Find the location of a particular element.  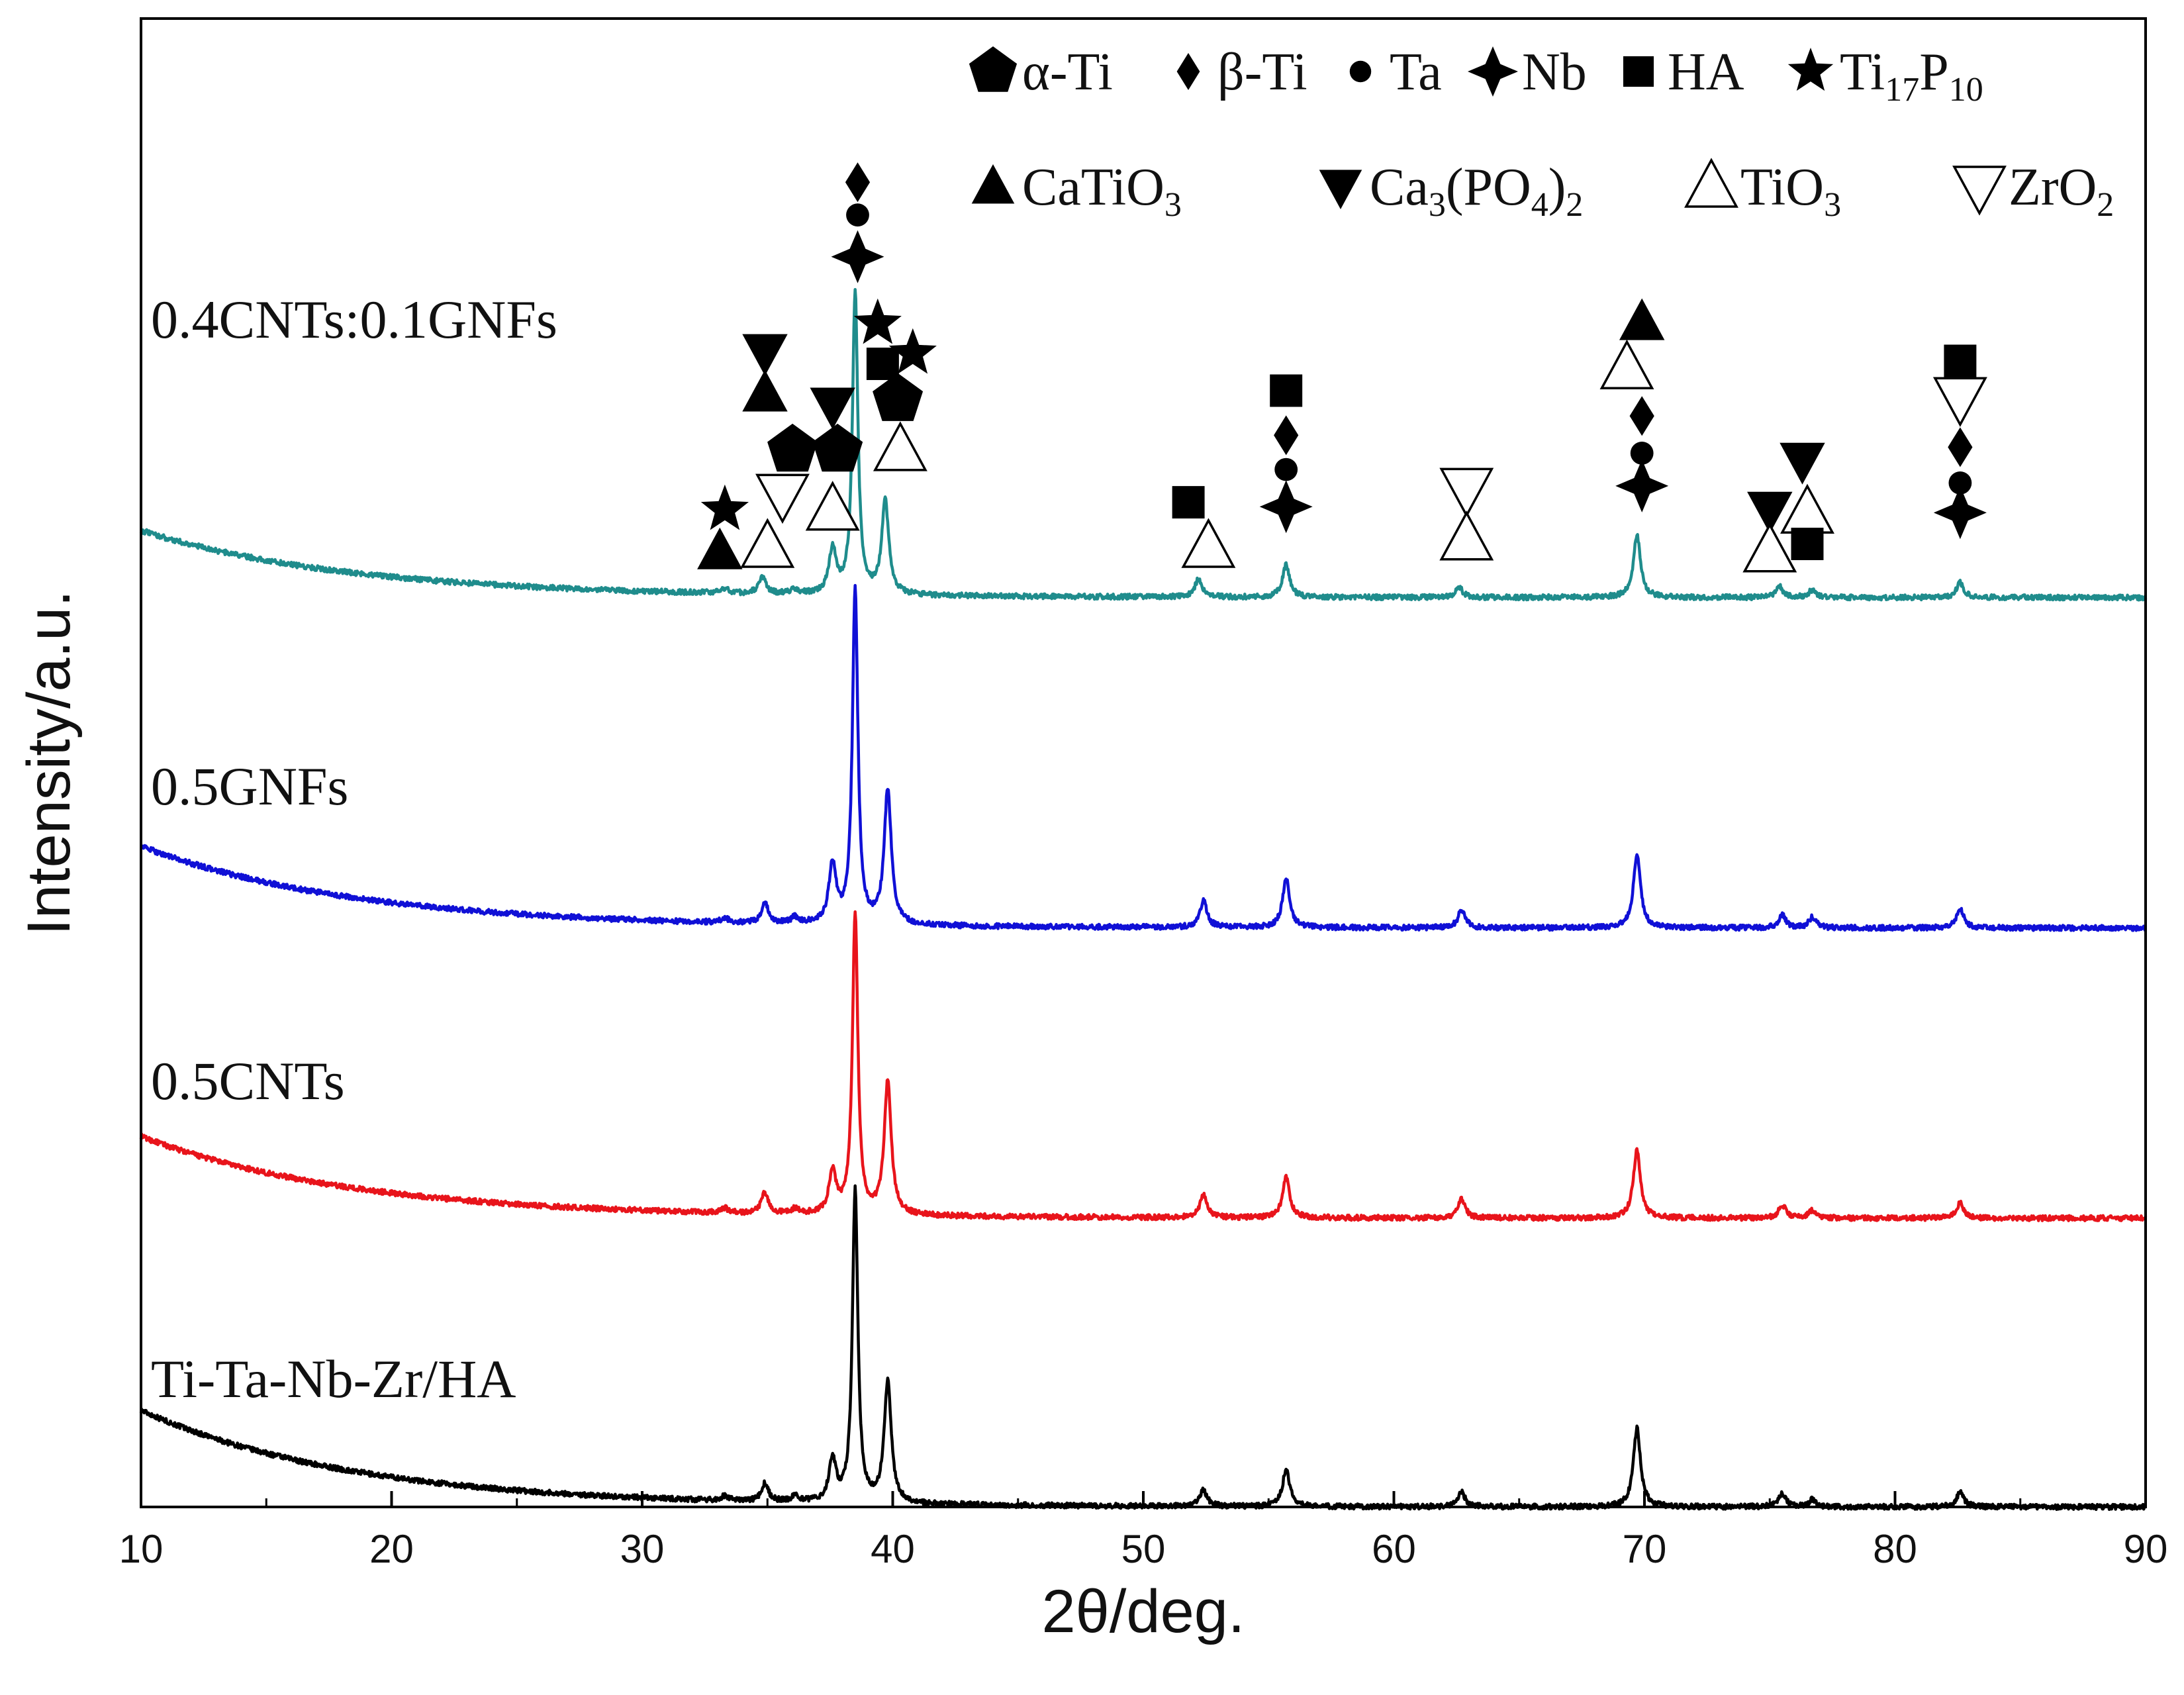

legend-marker-square-filled is located at coordinates (1638, 71).